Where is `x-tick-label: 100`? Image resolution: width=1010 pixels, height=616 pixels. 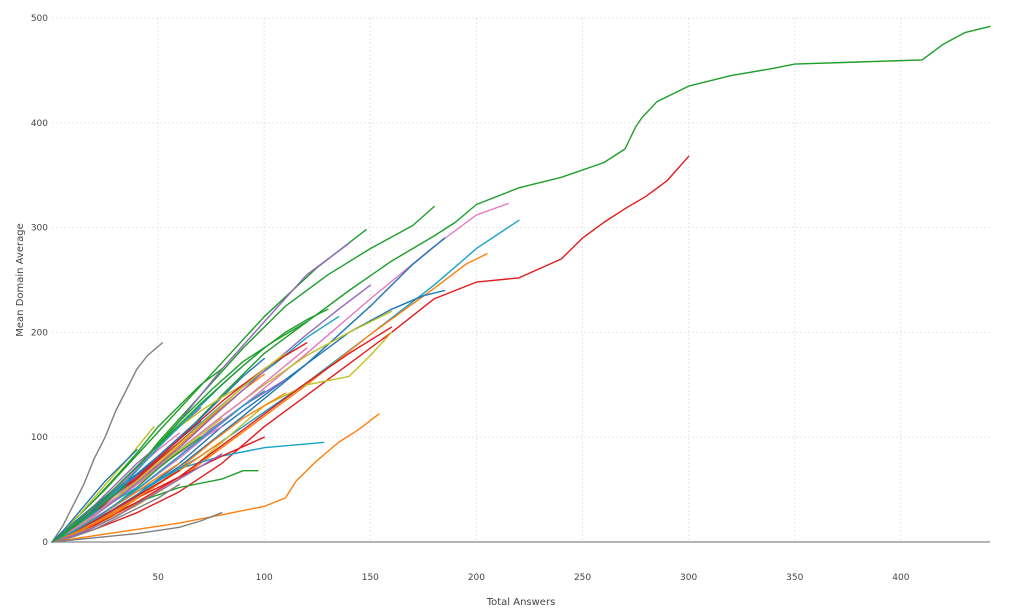 x-tick-label: 100 is located at coordinates (264, 578).